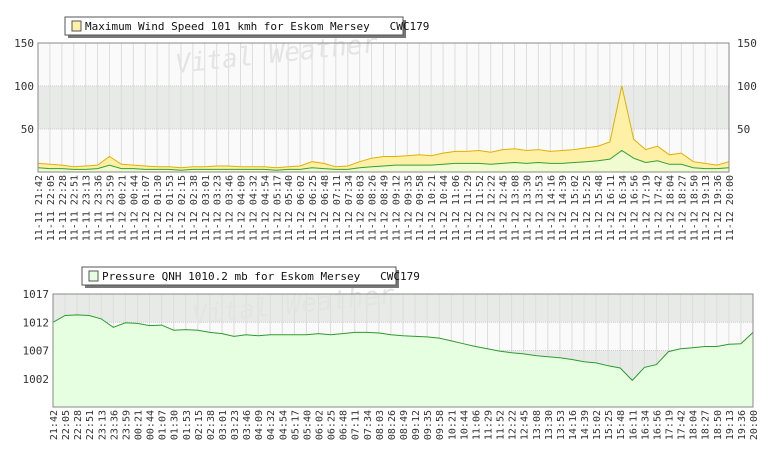  What do you see at coordinates (525, 425) in the screenshot?
I see `x-tick-label: 12:45` at bounding box center [525, 425].